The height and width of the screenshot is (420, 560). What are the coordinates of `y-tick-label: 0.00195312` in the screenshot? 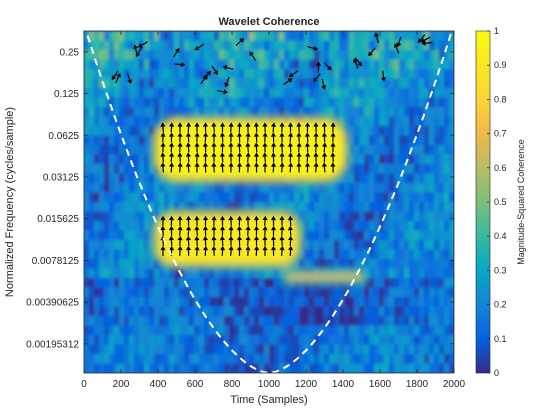 It's located at (52, 344).